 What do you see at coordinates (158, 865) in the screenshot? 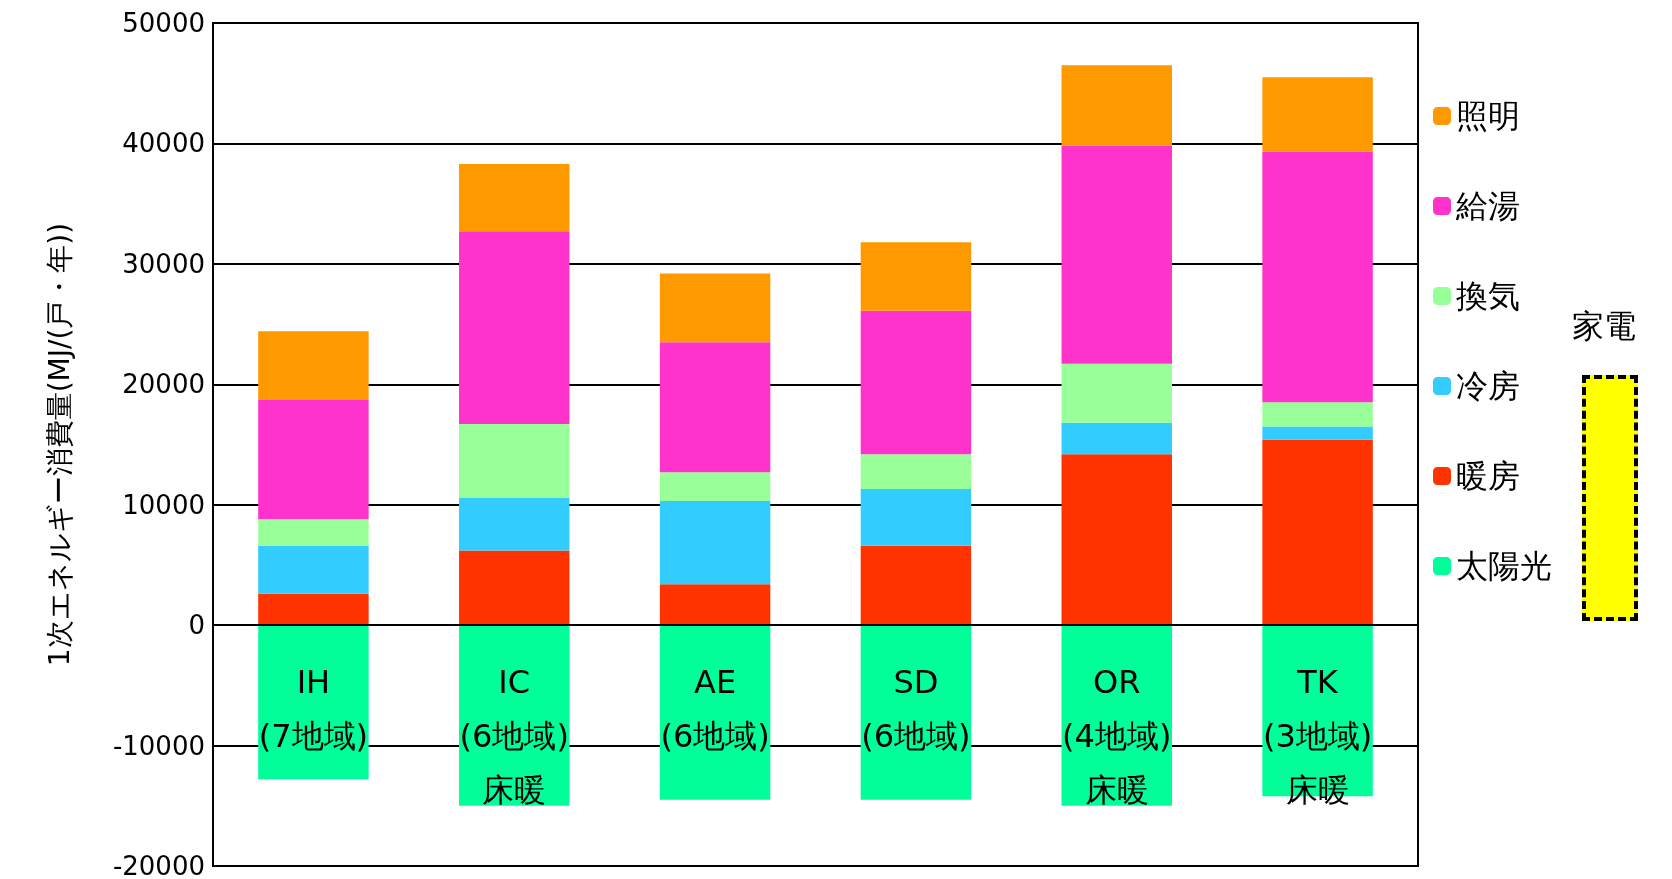
I see `y-tick-label: -20000` at bounding box center [158, 865].